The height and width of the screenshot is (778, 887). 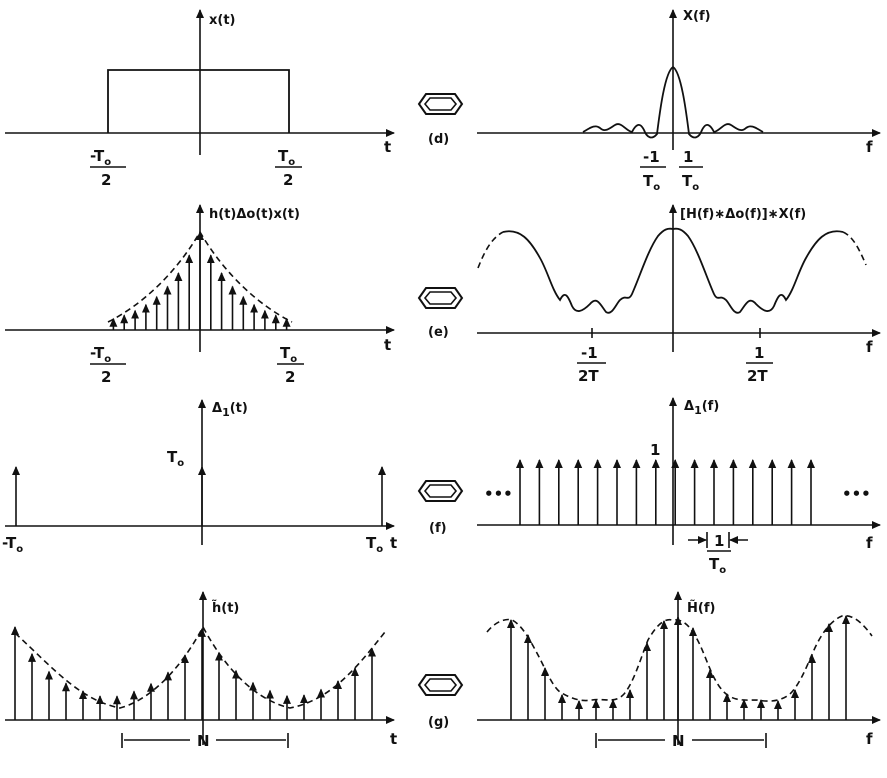 What do you see at coordinates (200, 276) in the screenshot?
I see `exp-envelope-e` at bounding box center [200, 276].